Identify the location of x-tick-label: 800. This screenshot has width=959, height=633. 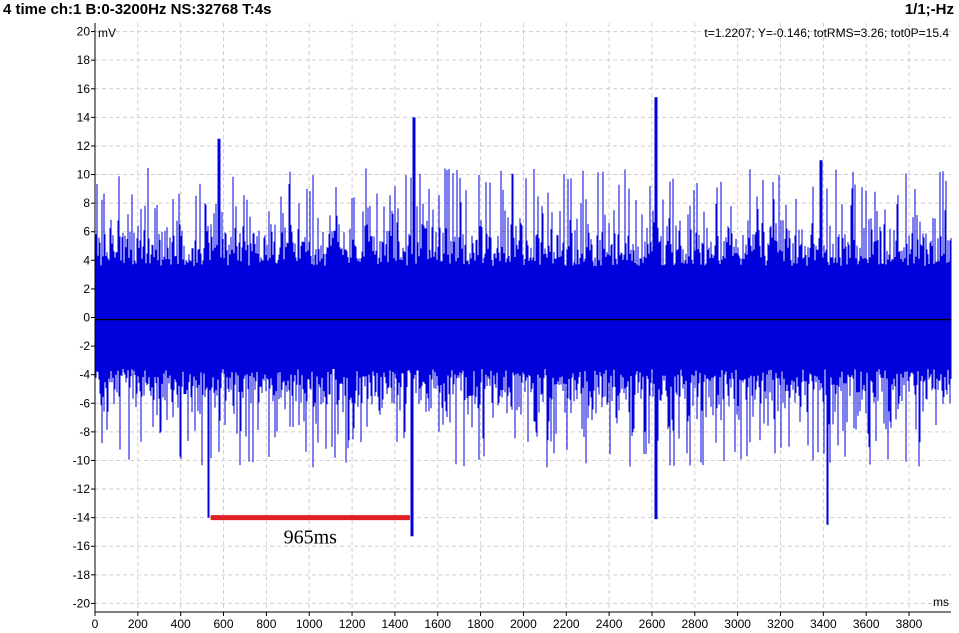
(266, 624).